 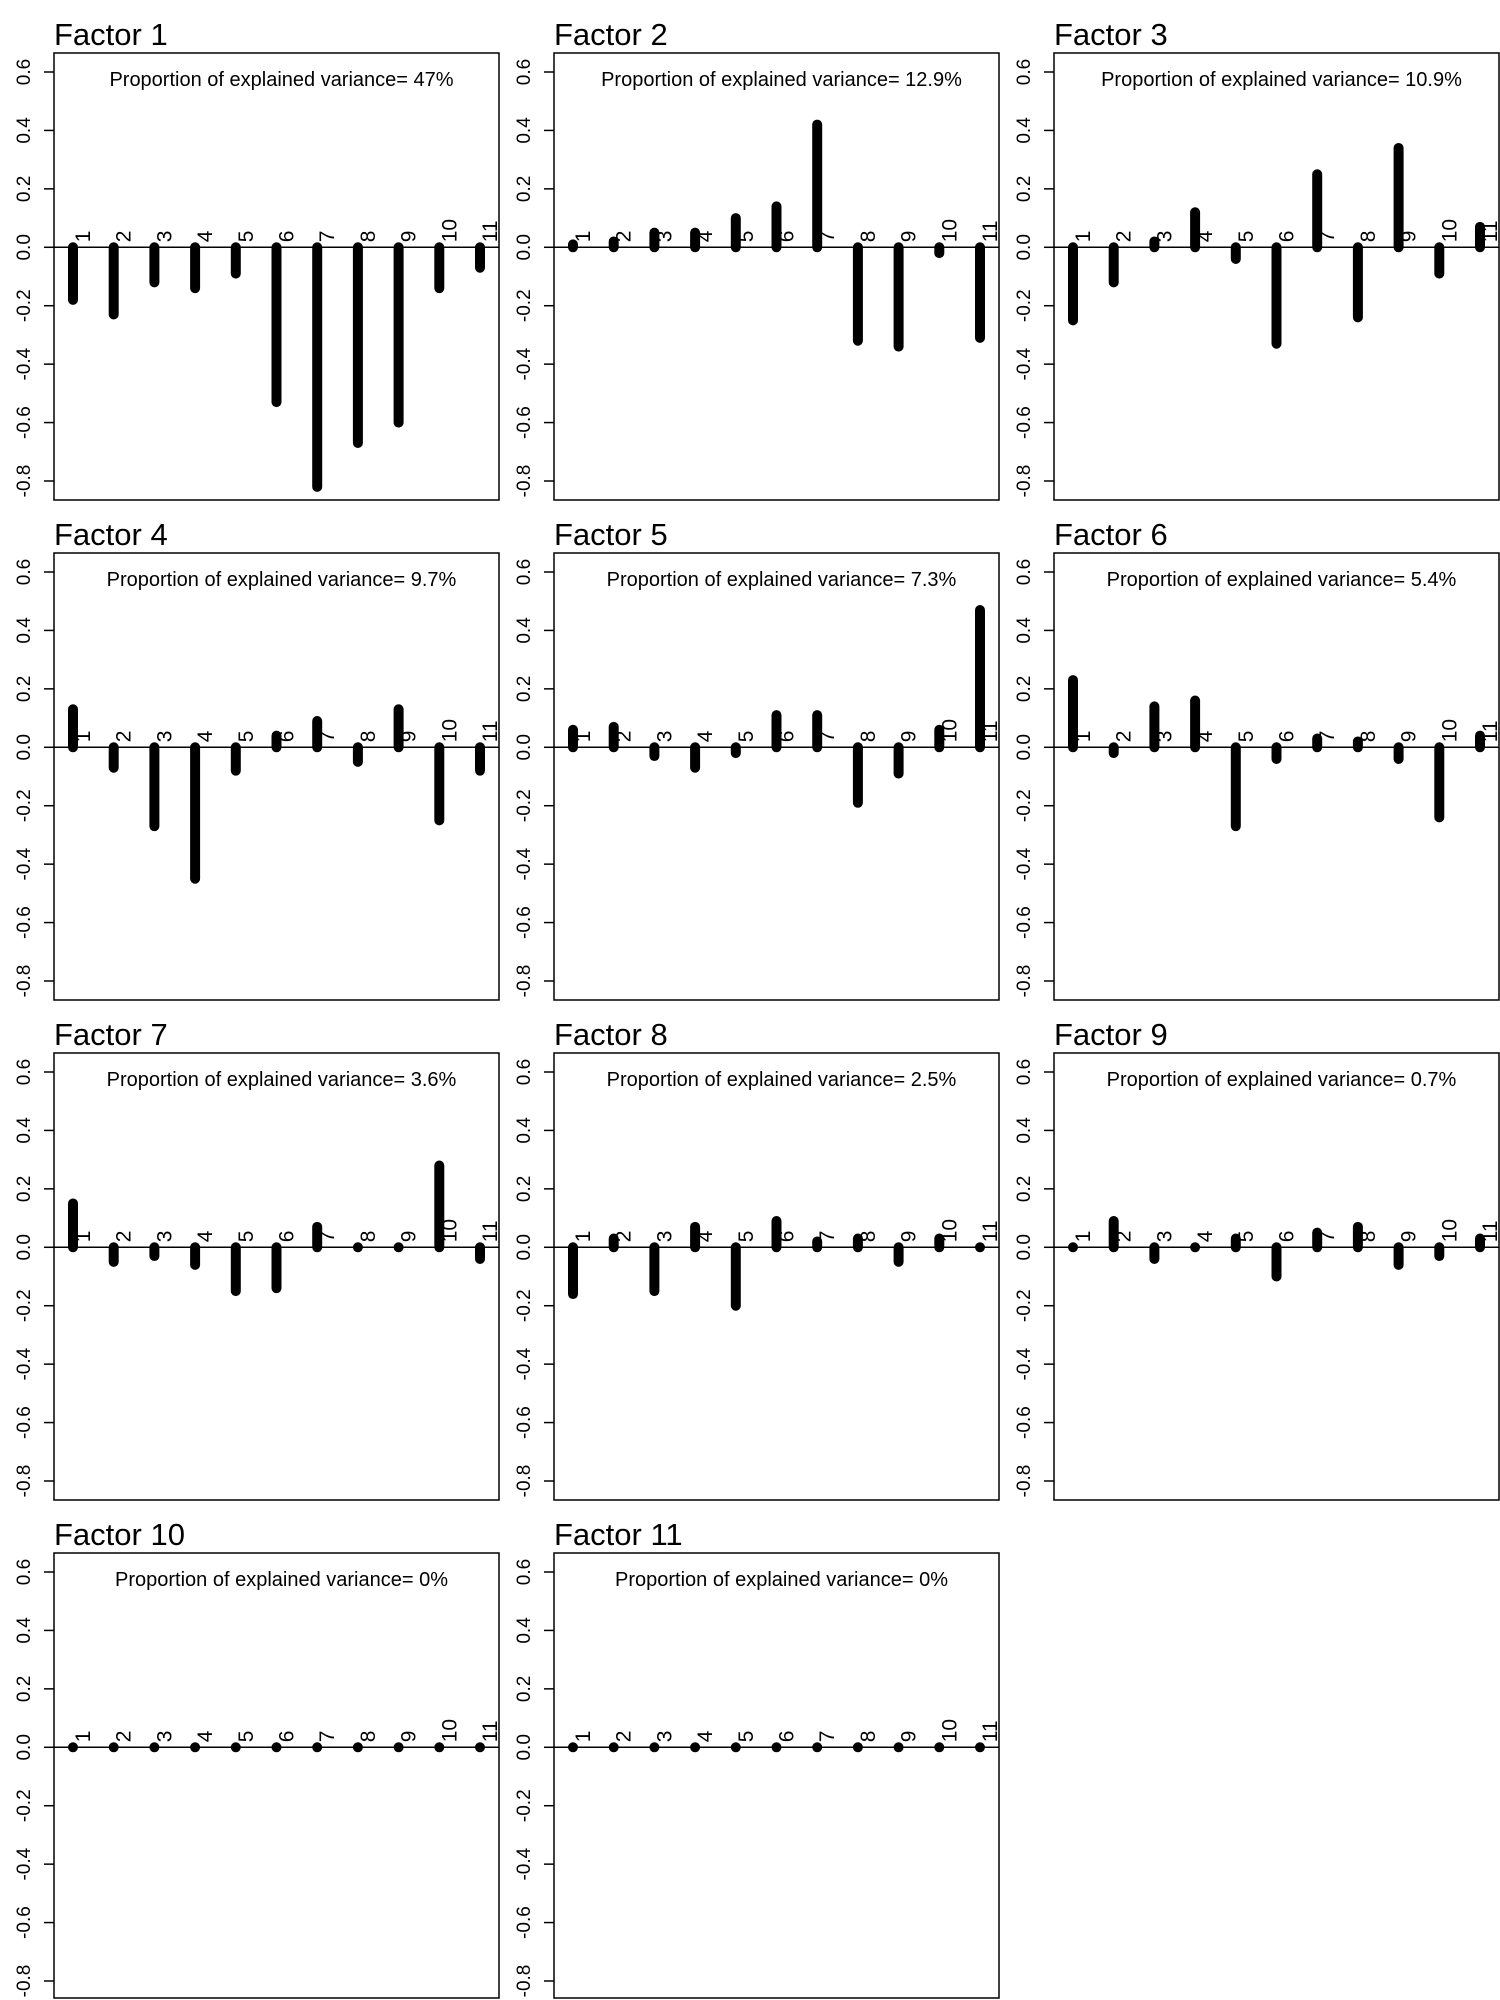 What do you see at coordinates (111, 1034) in the screenshot?
I see `panel-title: Factor 7` at bounding box center [111, 1034].